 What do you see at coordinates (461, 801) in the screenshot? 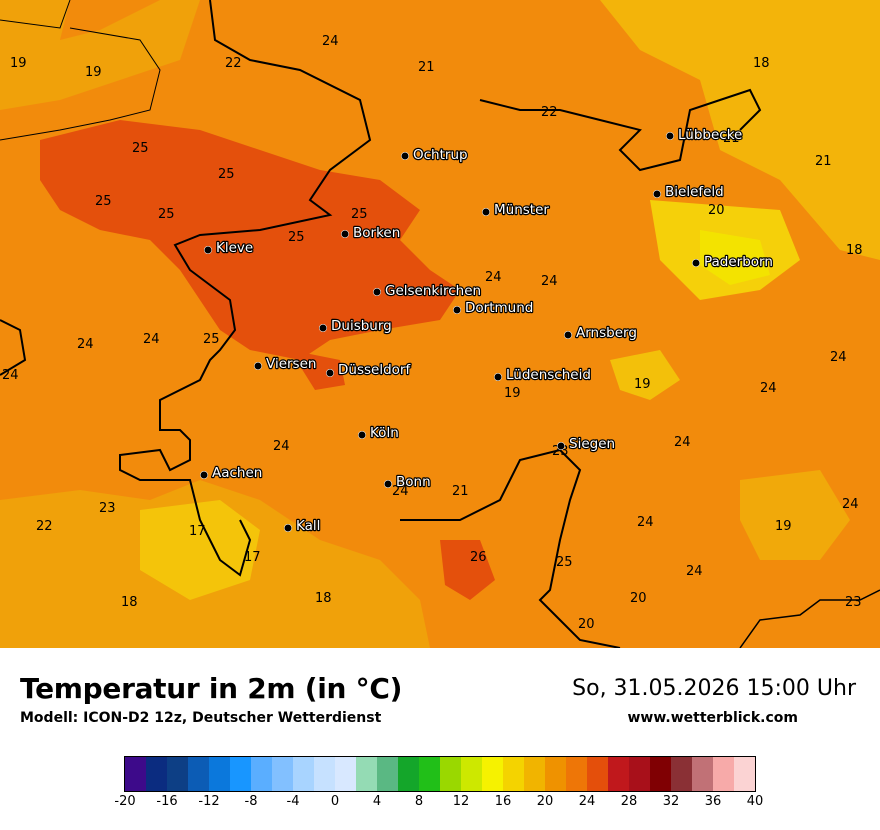
I see `color-scale-tick-label: 12` at bounding box center [461, 801].